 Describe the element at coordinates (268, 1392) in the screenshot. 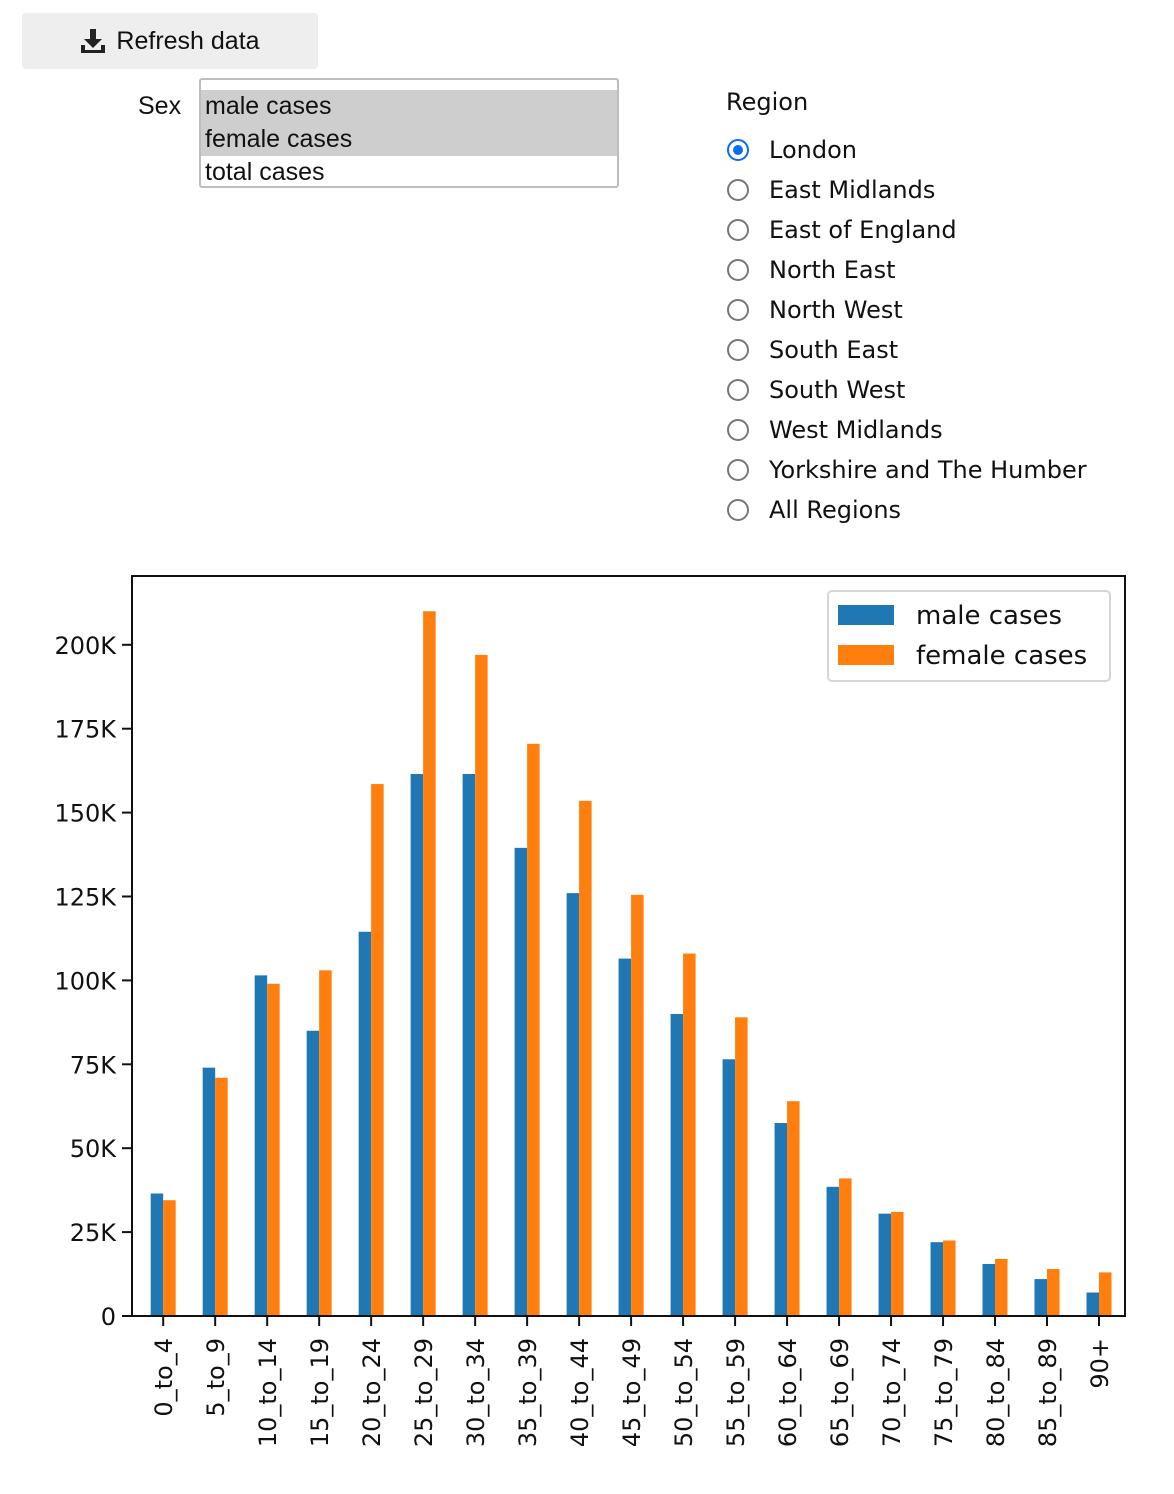

I see `x-tick-label: 10_to_14` at that location.